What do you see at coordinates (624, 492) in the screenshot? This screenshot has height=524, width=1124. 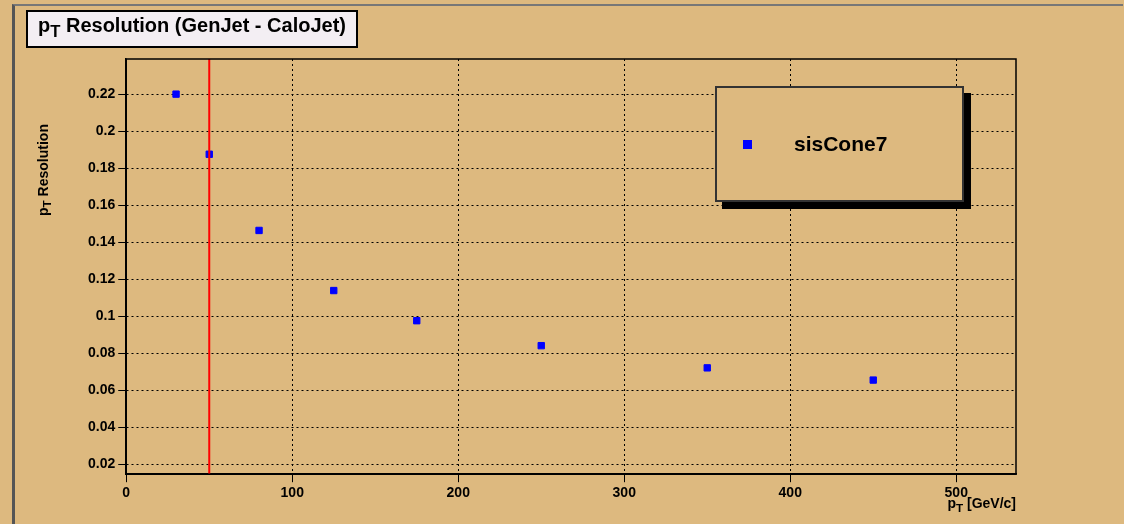 I see `x-tick-label: 300` at bounding box center [624, 492].